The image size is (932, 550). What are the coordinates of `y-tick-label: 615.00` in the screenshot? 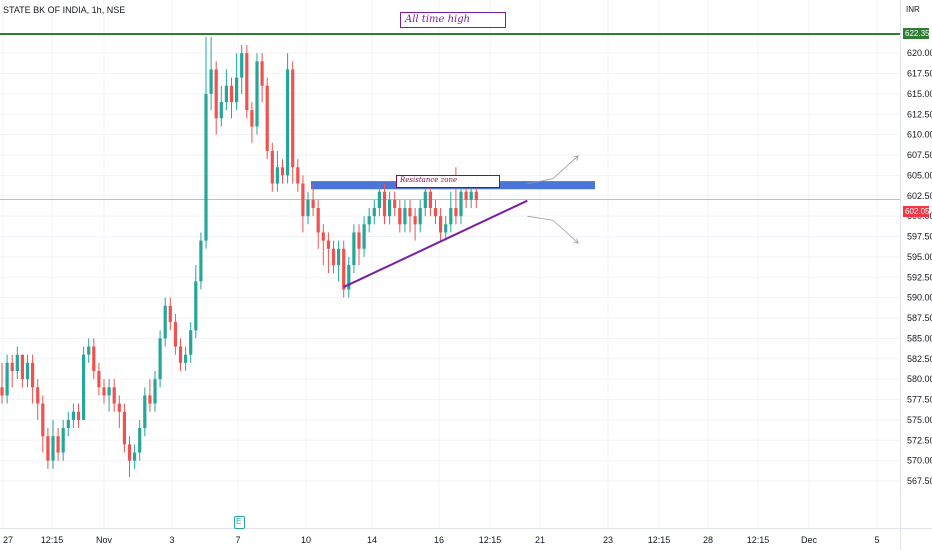 It's located at (919, 94).